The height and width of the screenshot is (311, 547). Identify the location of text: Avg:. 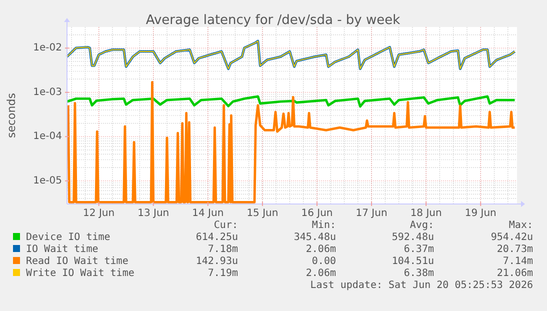
(422, 225).